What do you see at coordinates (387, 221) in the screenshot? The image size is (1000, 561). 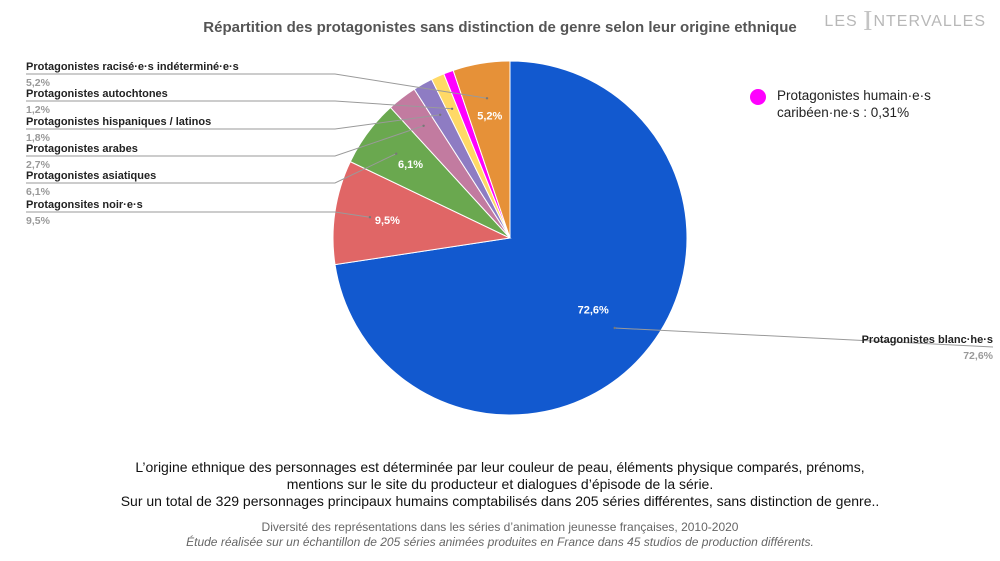 I see `slice-value-label: 9,5%` at bounding box center [387, 221].